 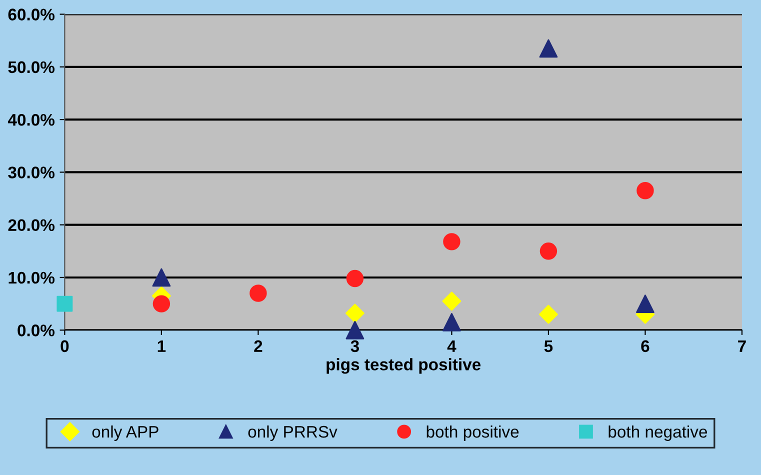 What do you see at coordinates (258, 346) in the screenshot?
I see `x-tick-label: 2` at bounding box center [258, 346].